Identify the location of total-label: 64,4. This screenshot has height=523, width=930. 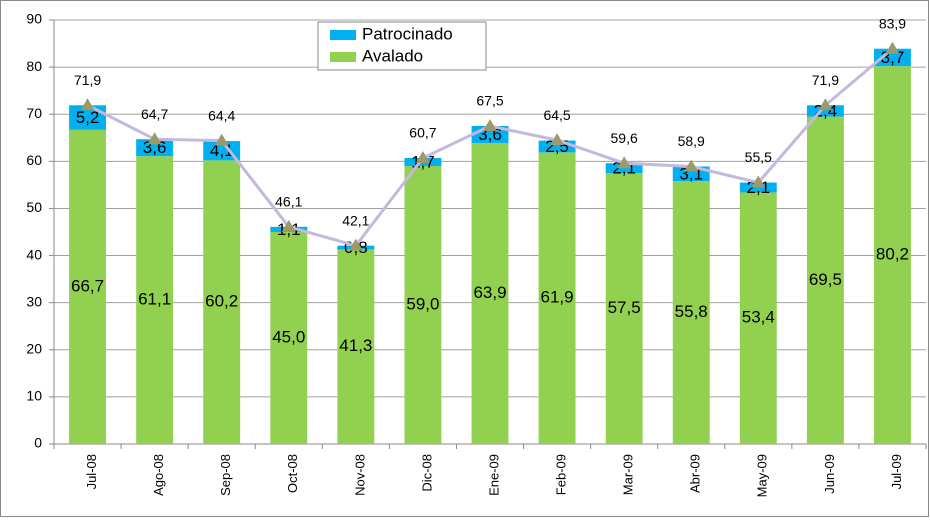
(221, 115).